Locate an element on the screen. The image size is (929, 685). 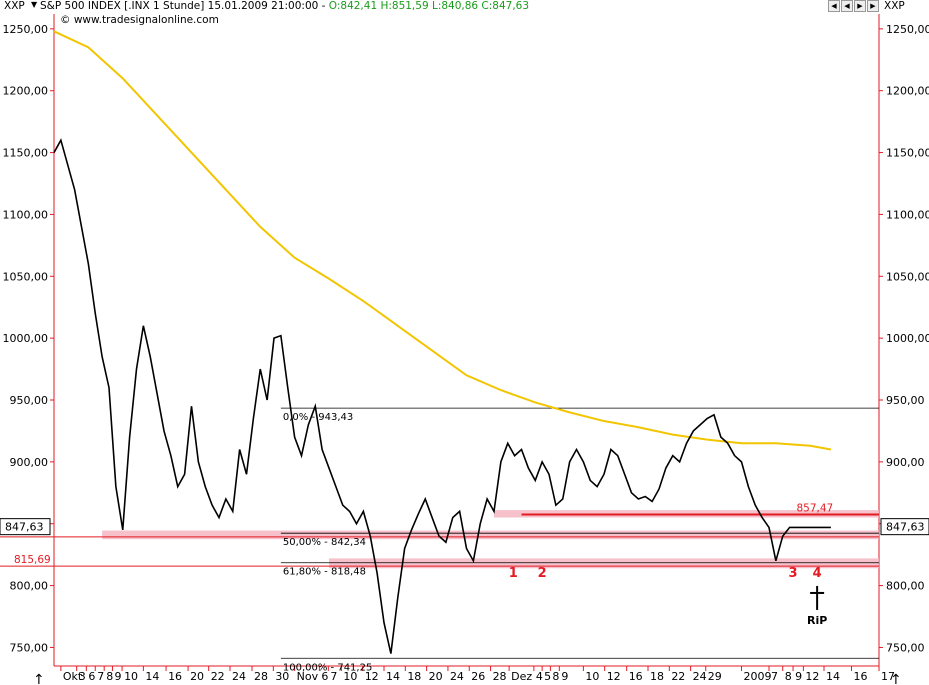
copyright: © www.tradesignalonline.com is located at coordinates (139, 20).